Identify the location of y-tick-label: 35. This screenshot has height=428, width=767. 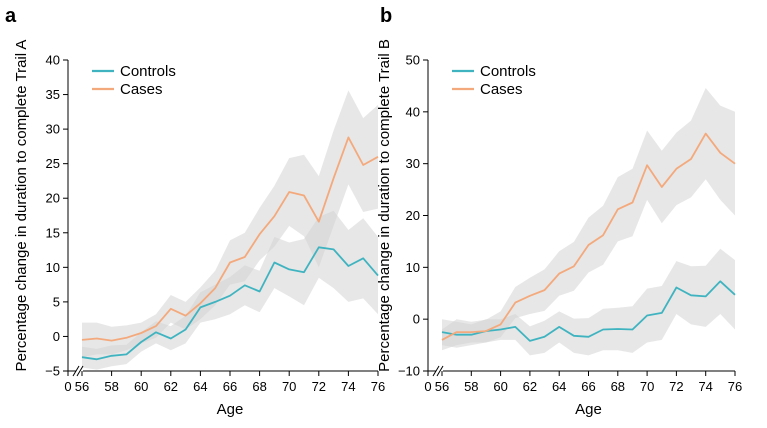
(53, 94).